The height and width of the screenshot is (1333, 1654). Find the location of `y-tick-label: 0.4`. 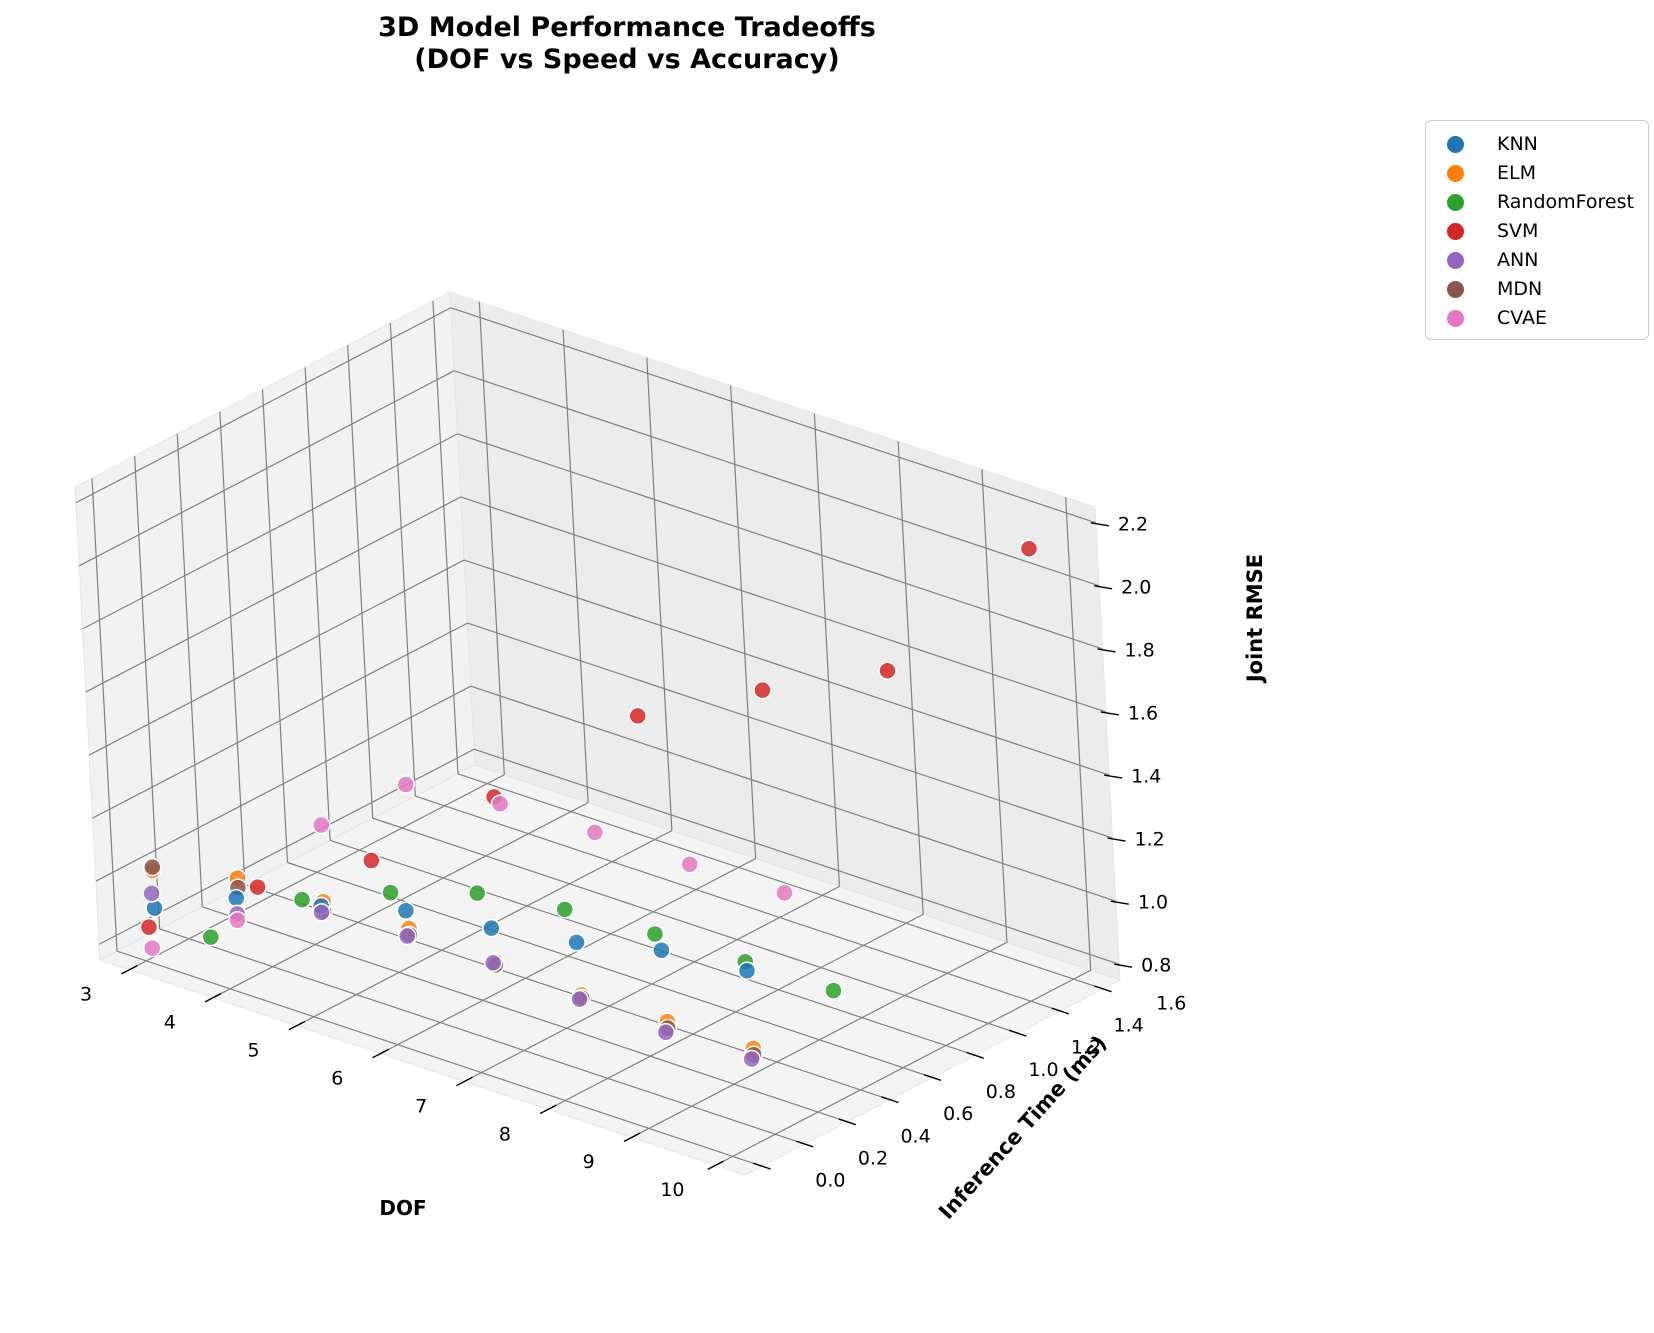

y-tick-label: 0.4 is located at coordinates (915, 1136).